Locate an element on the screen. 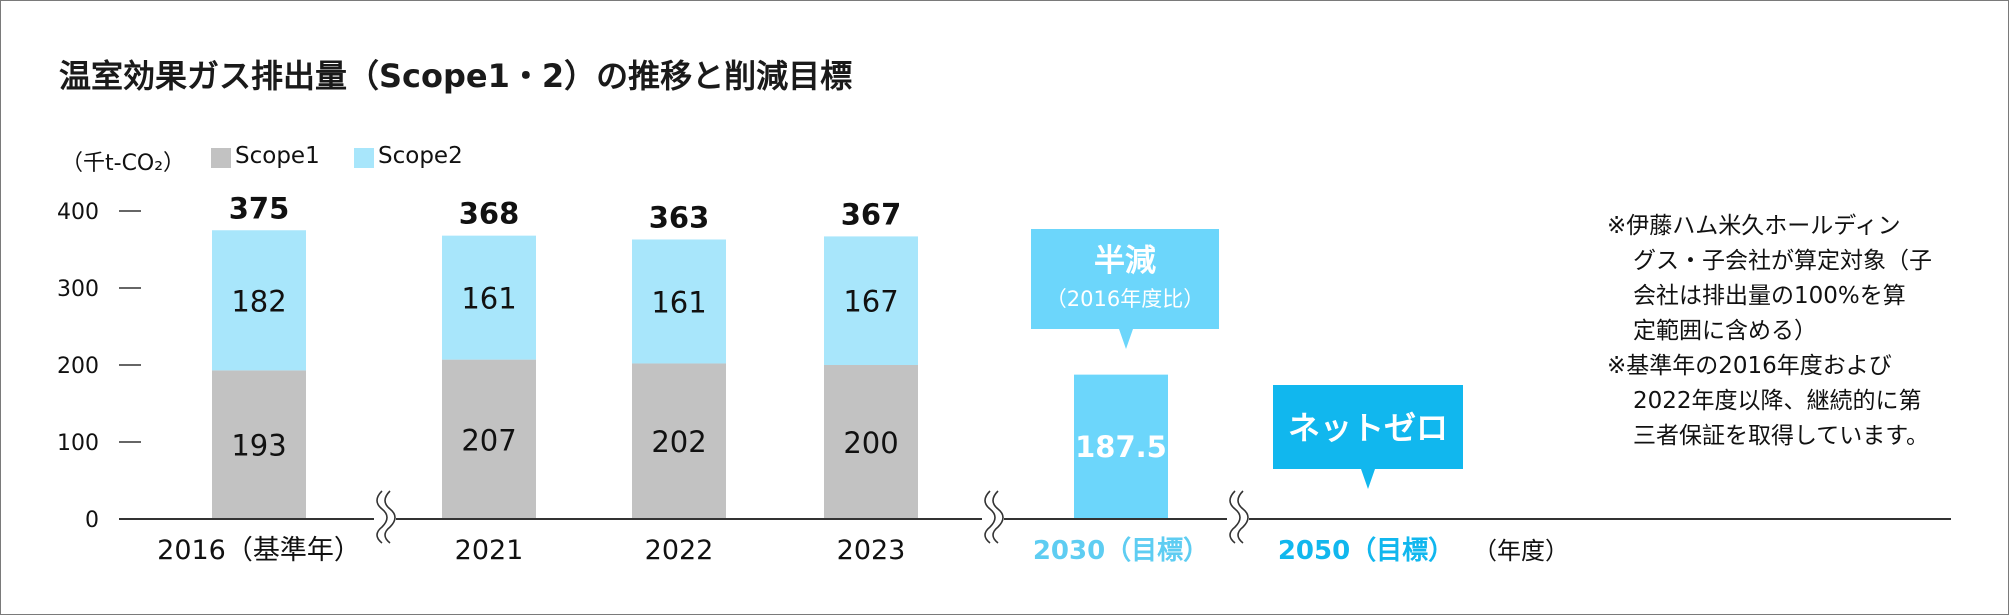 The image size is (2009, 615). x-tick-label: 2016（基準年） is located at coordinates (259, 550).